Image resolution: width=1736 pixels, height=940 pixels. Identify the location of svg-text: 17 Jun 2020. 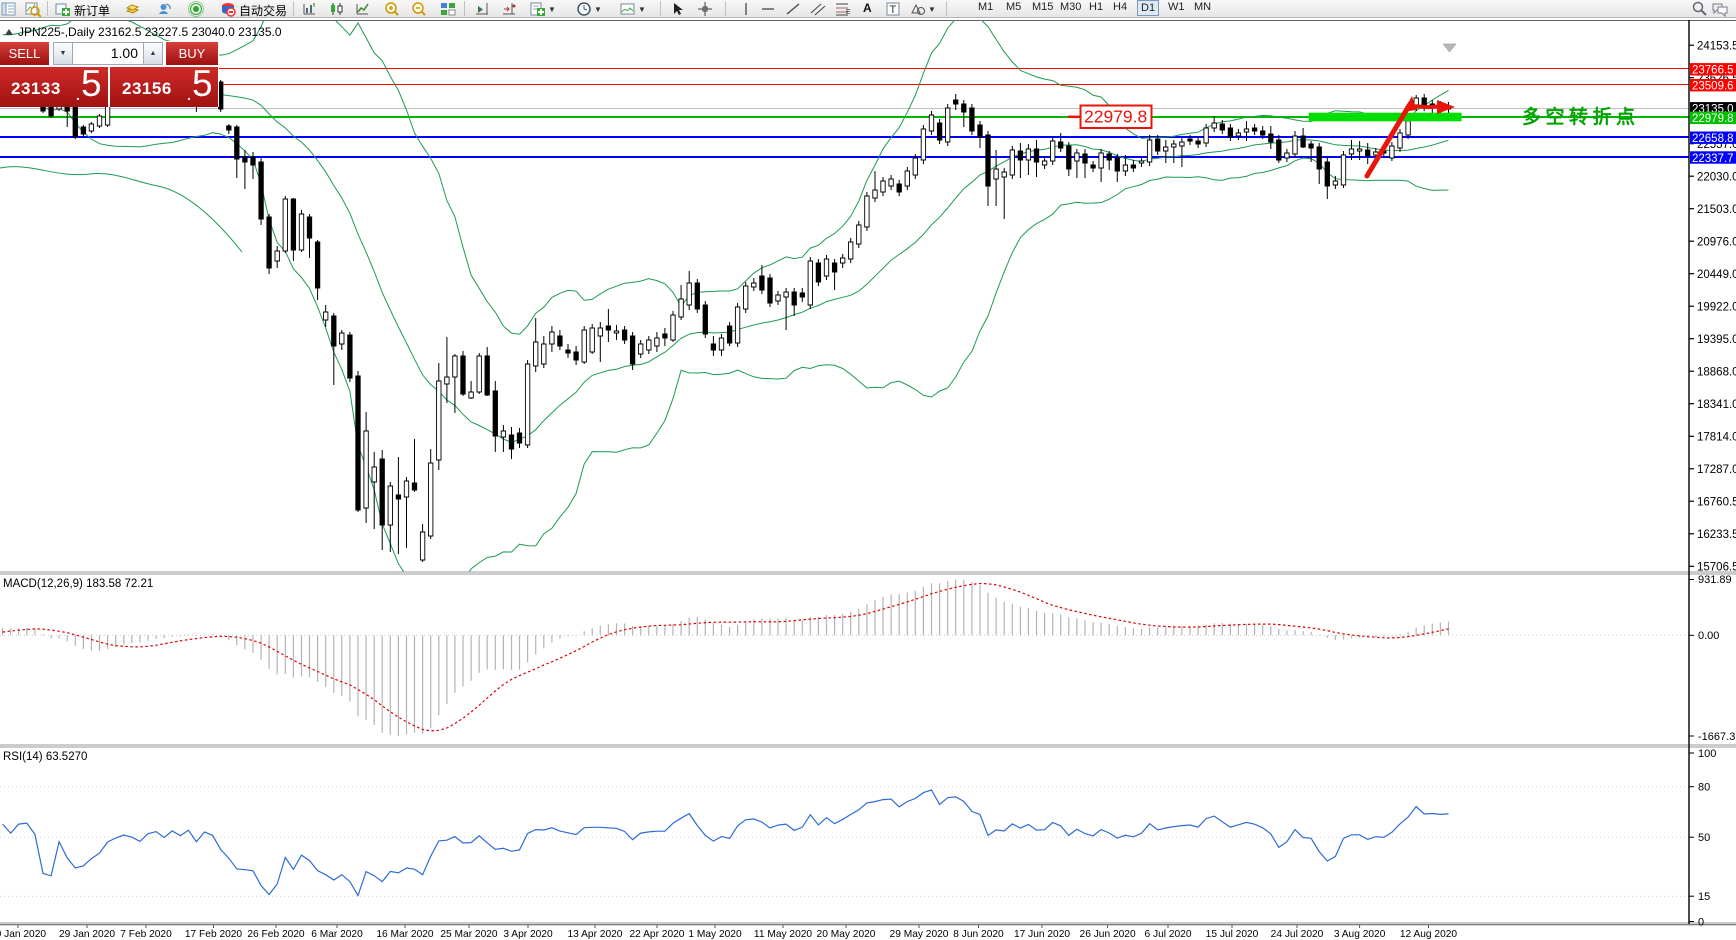
(1042, 934).